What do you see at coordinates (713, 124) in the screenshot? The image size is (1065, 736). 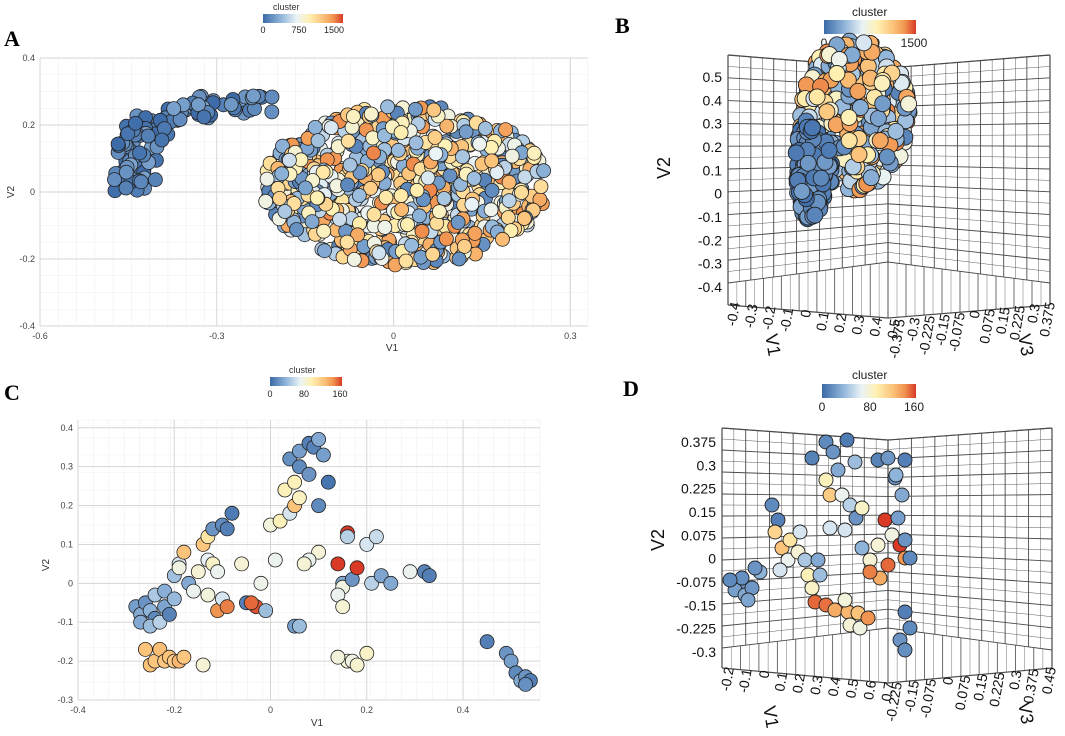 I see `y-tick-label-b: 0.3` at bounding box center [713, 124].